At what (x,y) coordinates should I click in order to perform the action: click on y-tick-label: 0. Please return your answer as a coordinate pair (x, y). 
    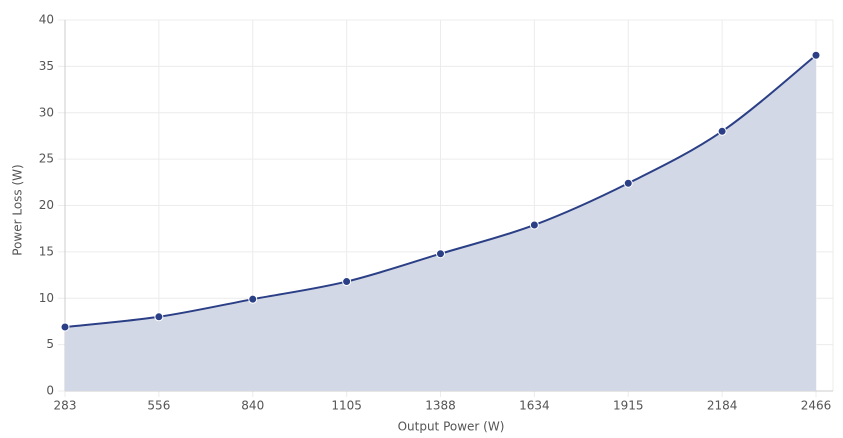
    Looking at the image, I should click on (50, 391).